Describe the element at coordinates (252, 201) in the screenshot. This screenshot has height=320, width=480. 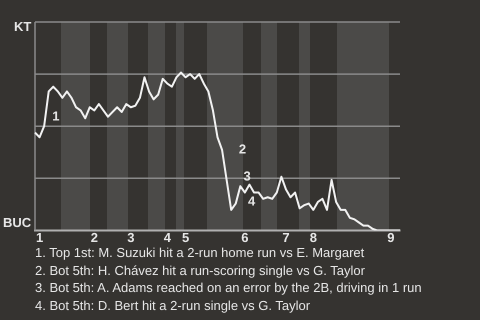
I see `annotation: 4` at that location.